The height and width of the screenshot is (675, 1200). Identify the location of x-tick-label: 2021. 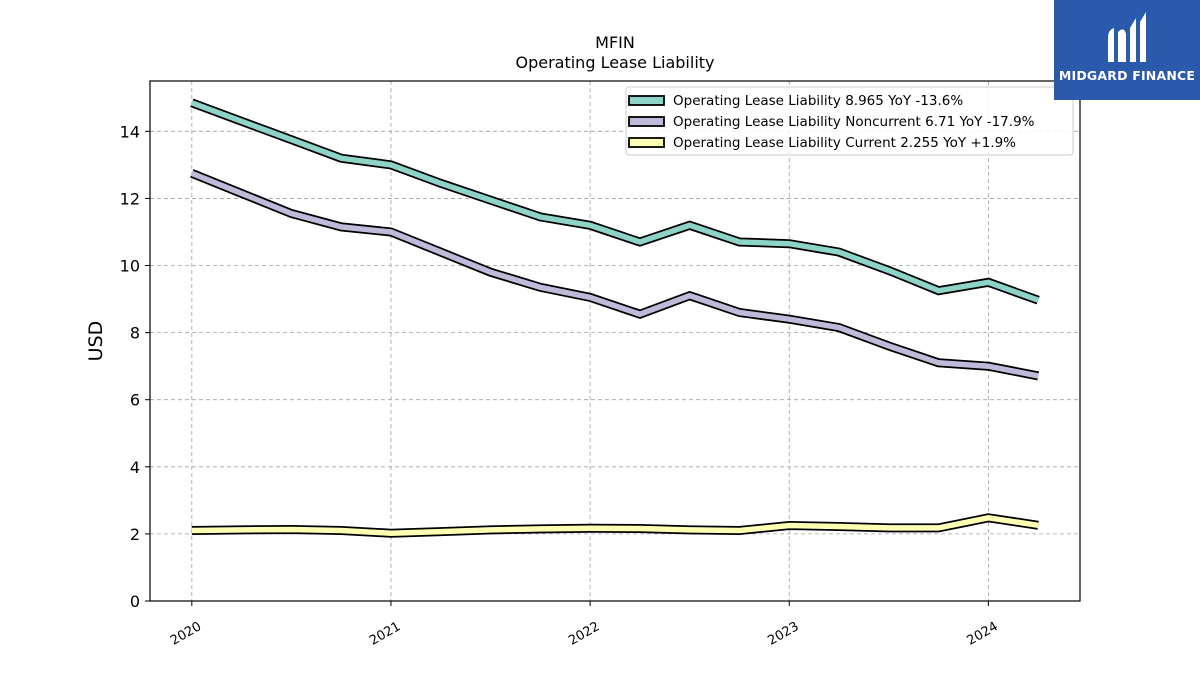
(385, 634).